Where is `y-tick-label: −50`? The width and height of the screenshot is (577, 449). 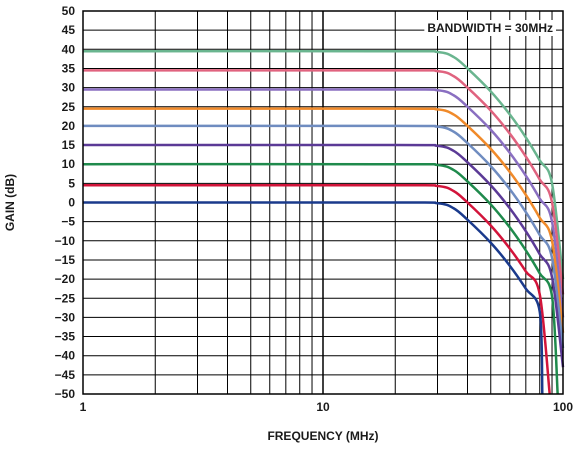 y-tick-label: −50 is located at coordinates (65, 394).